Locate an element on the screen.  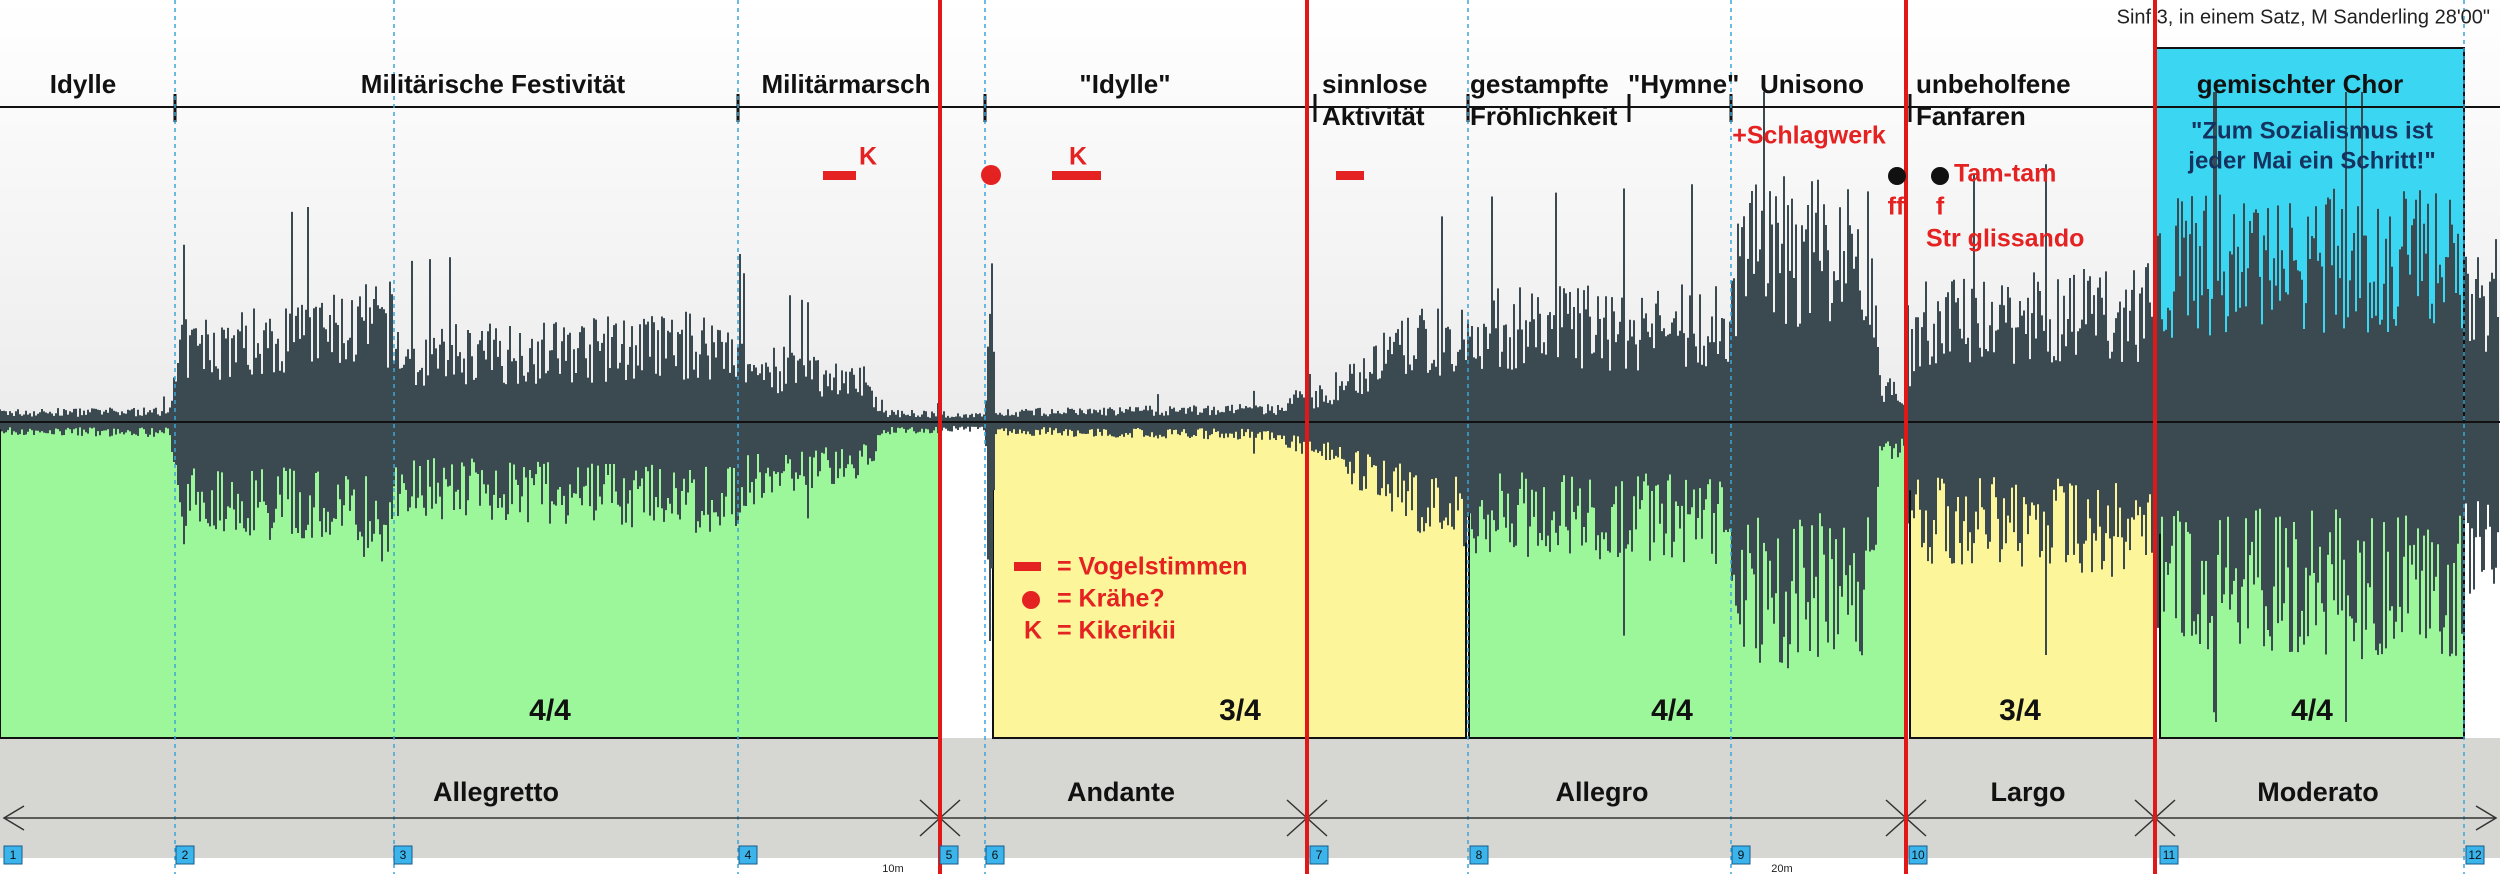
section-label: gemischter Chor is located at coordinates (2300, 84).